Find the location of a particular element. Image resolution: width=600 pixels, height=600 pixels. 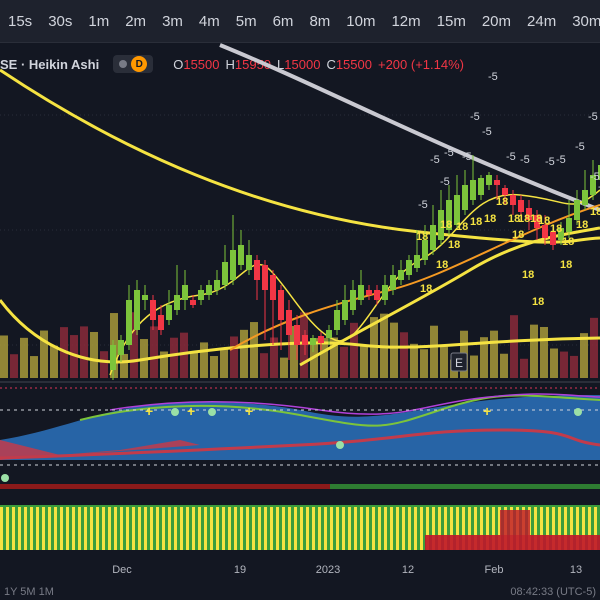

timeframe-3m: 3m is located at coordinates (172, 21).